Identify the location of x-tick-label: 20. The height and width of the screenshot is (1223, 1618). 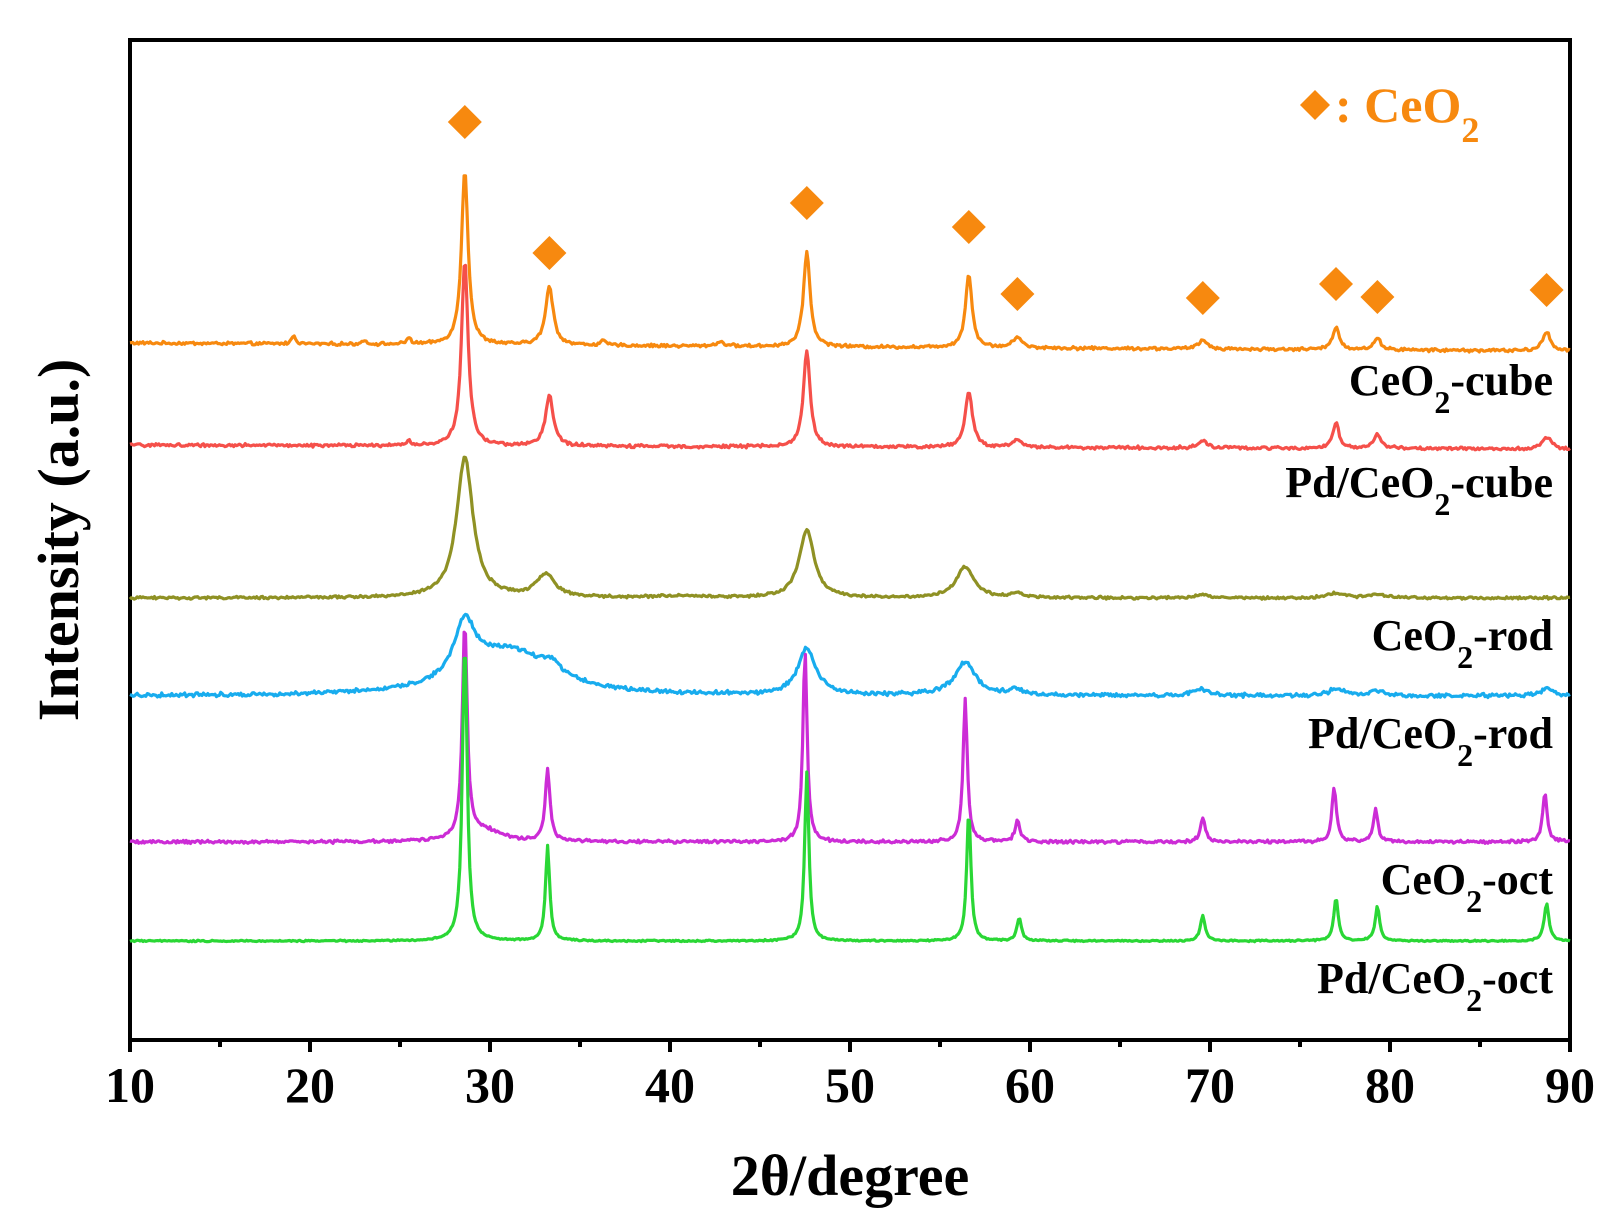
(310, 1085).